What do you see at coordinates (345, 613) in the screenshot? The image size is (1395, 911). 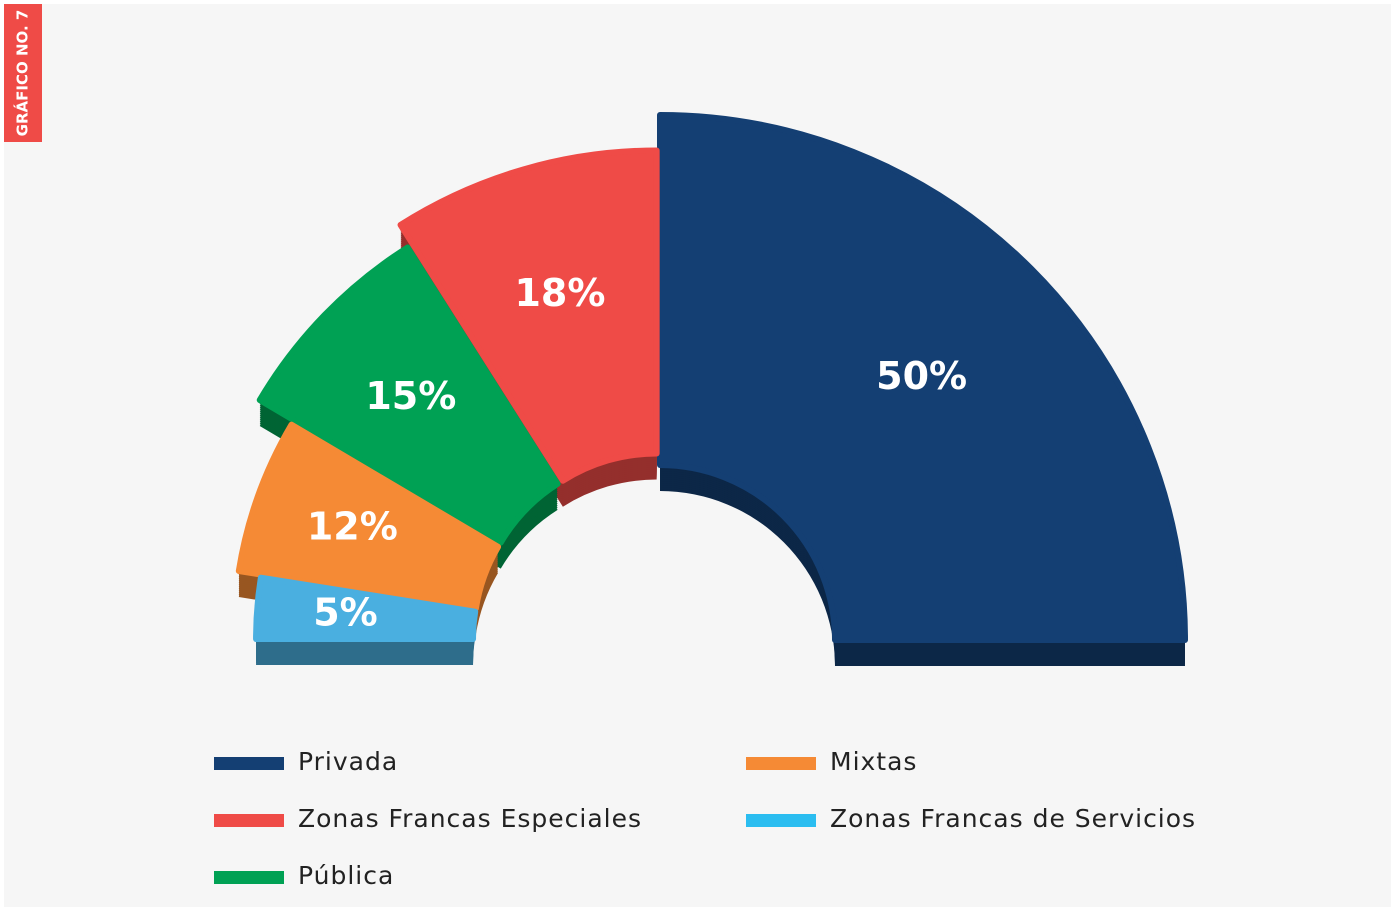 I see `value-label: 5%` at bounding box center [345, 613].